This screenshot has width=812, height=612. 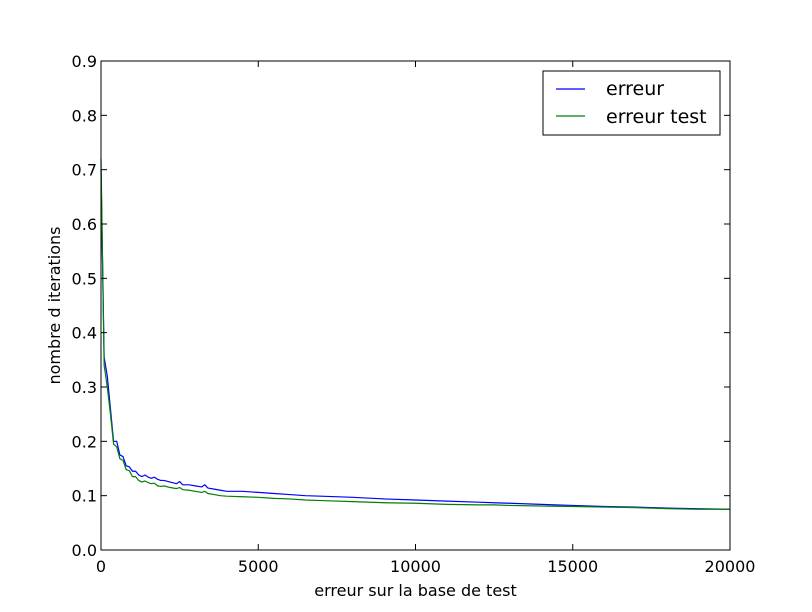 What do you see at coordinates (415, 566) in the screenshot?
I see `x-tick-label: 10000` at bounding box center [415, 566].